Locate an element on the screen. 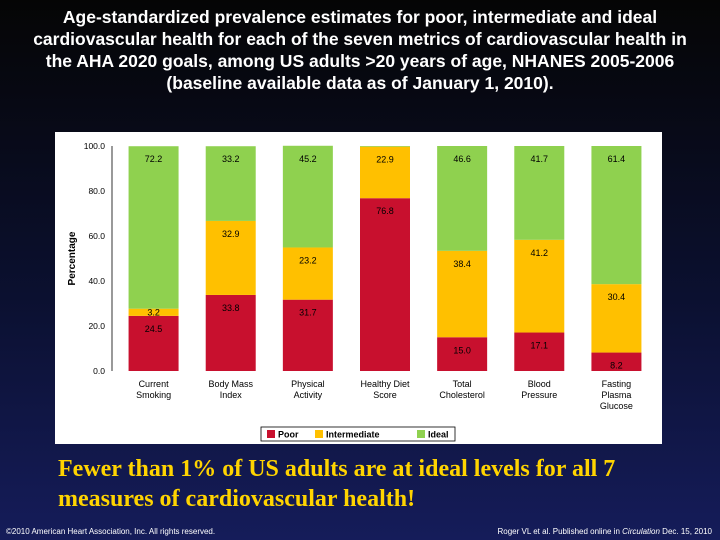 This screenshot has height=540, width=720. legend-box is located at coordinates (358, 434).